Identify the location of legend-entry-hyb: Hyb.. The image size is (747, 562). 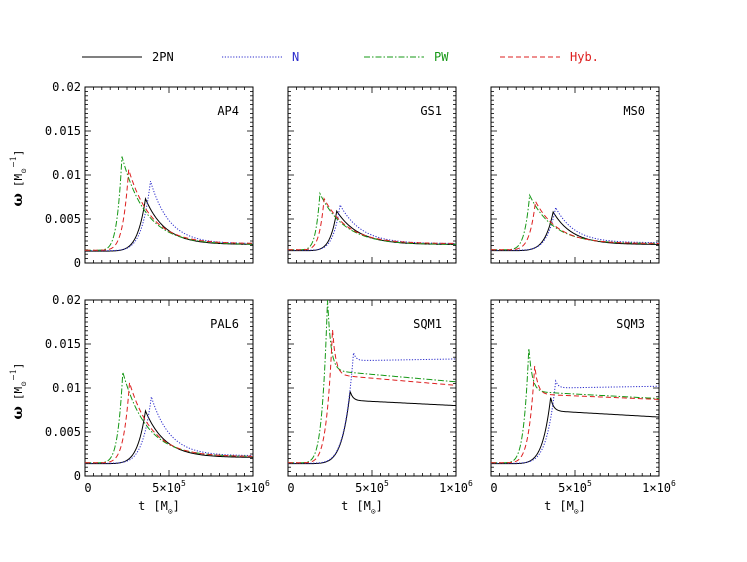
(549, 57).